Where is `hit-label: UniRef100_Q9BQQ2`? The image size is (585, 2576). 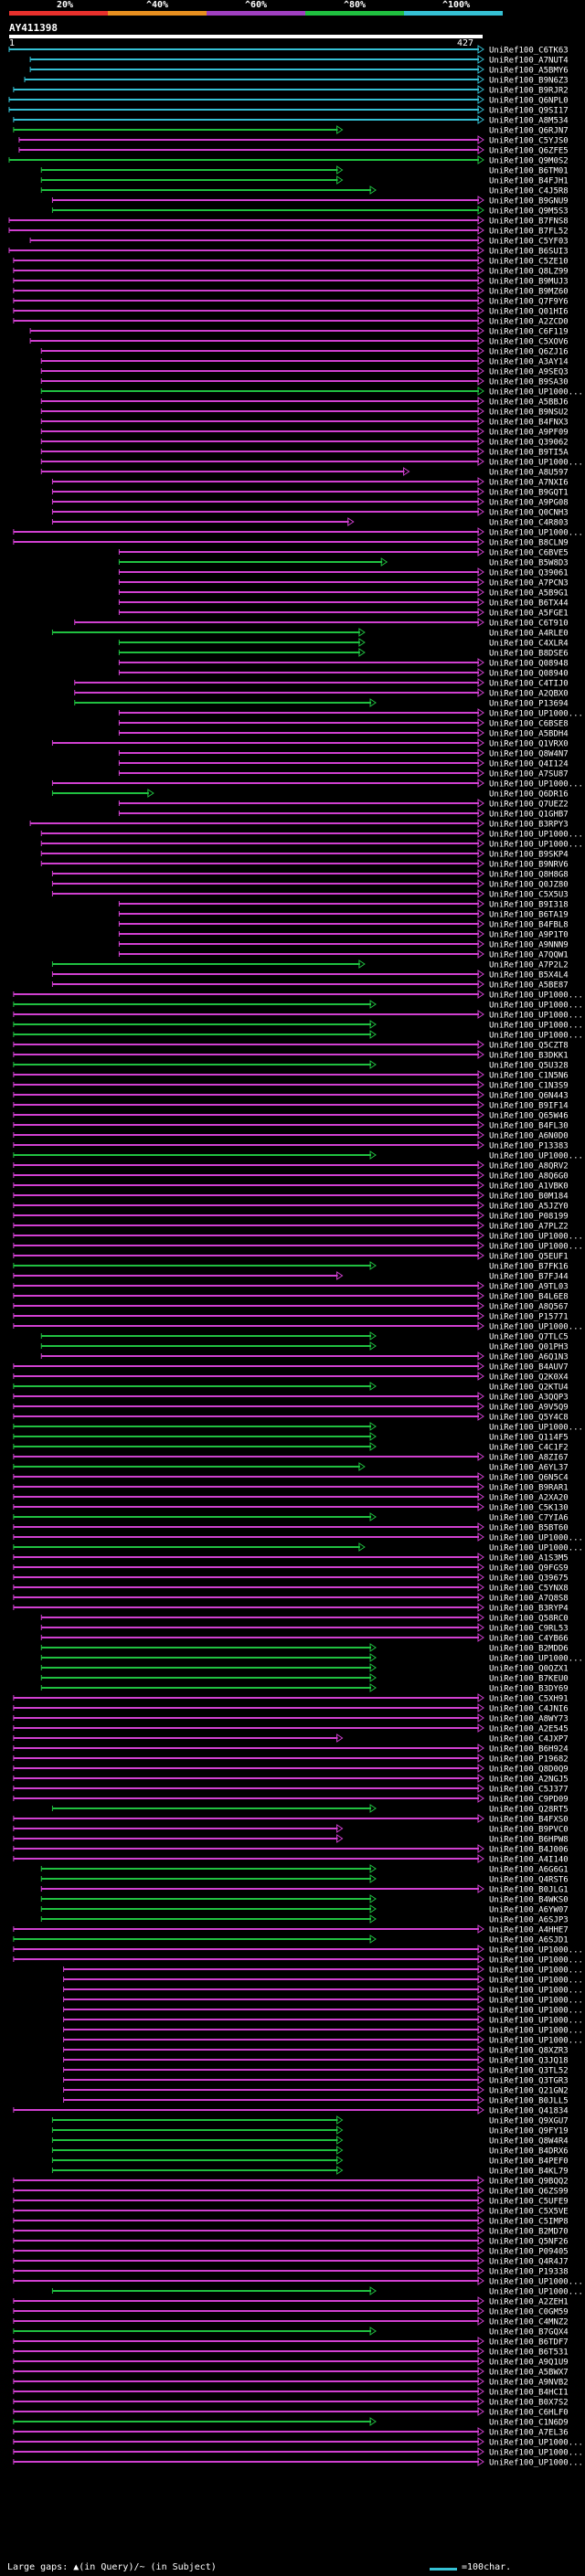
hit-label: UniRef100_Q9BQQ2 is located at coordinates (529, 2182).